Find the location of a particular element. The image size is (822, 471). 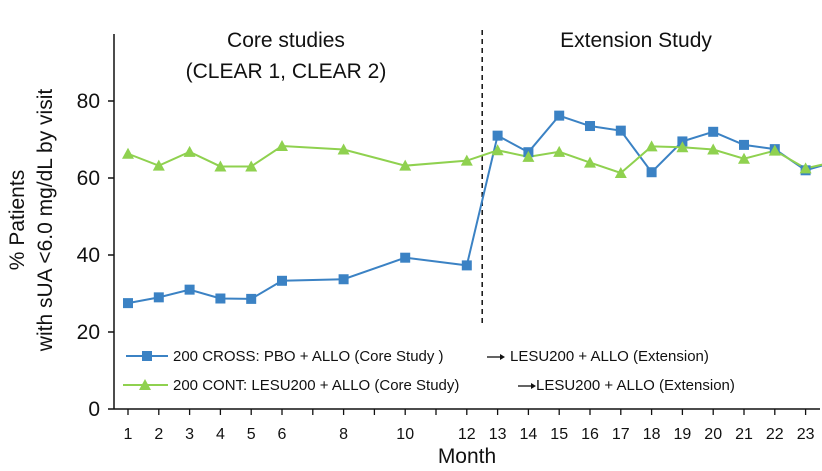

x-tick-label: 4 is located at coordinates (220, 434).